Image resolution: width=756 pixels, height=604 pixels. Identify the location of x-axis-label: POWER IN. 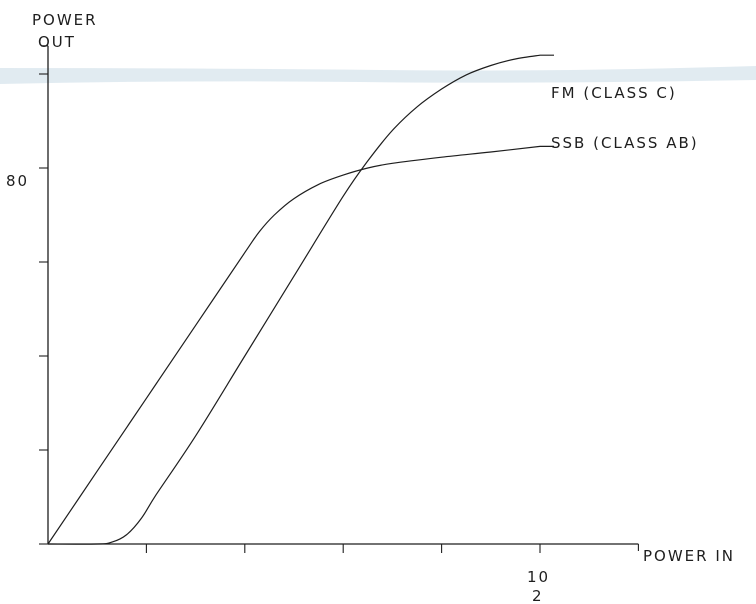
(689, 556).